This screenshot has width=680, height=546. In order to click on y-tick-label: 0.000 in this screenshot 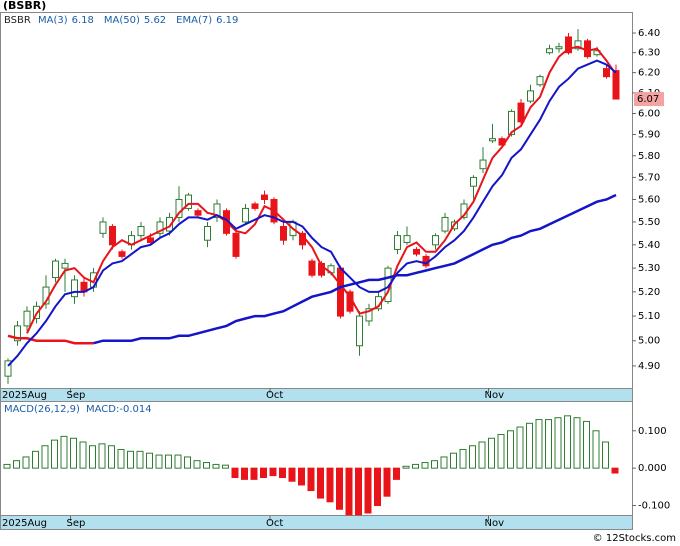, I will do `click(652, 468)`.